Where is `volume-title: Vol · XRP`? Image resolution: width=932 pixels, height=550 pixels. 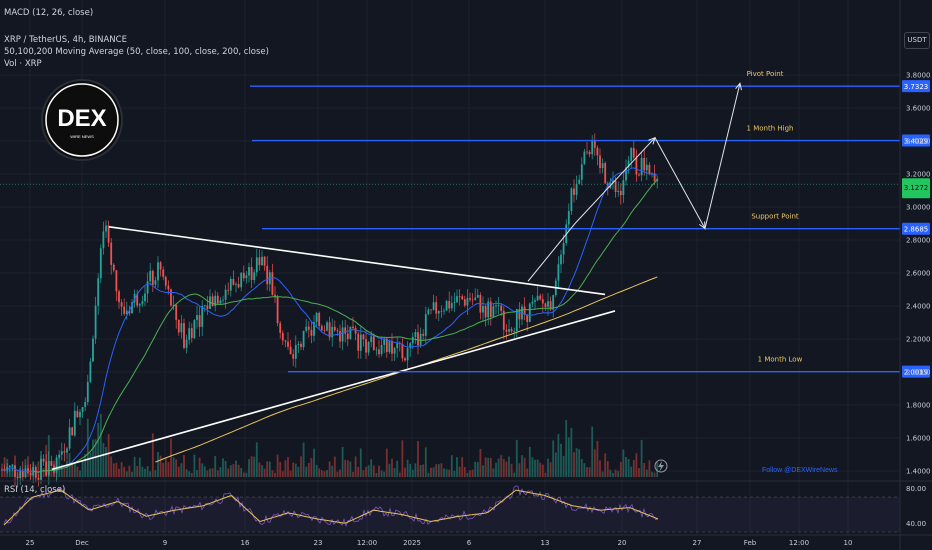 volume-title: Vol · XRP is located at coordinates (23, 64).